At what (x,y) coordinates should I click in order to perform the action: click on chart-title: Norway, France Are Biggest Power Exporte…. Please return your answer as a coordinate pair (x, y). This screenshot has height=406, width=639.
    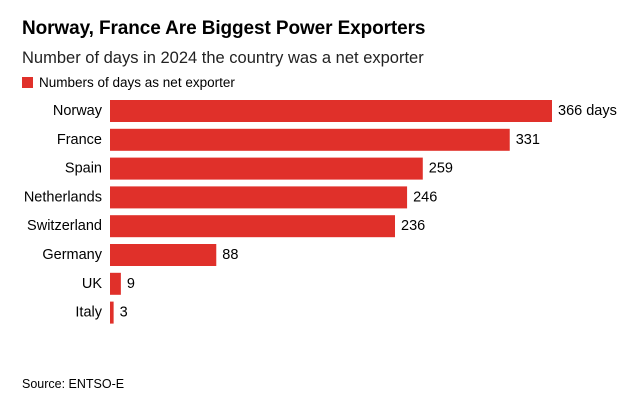
    Looking at the image, I should click on (224, 28).